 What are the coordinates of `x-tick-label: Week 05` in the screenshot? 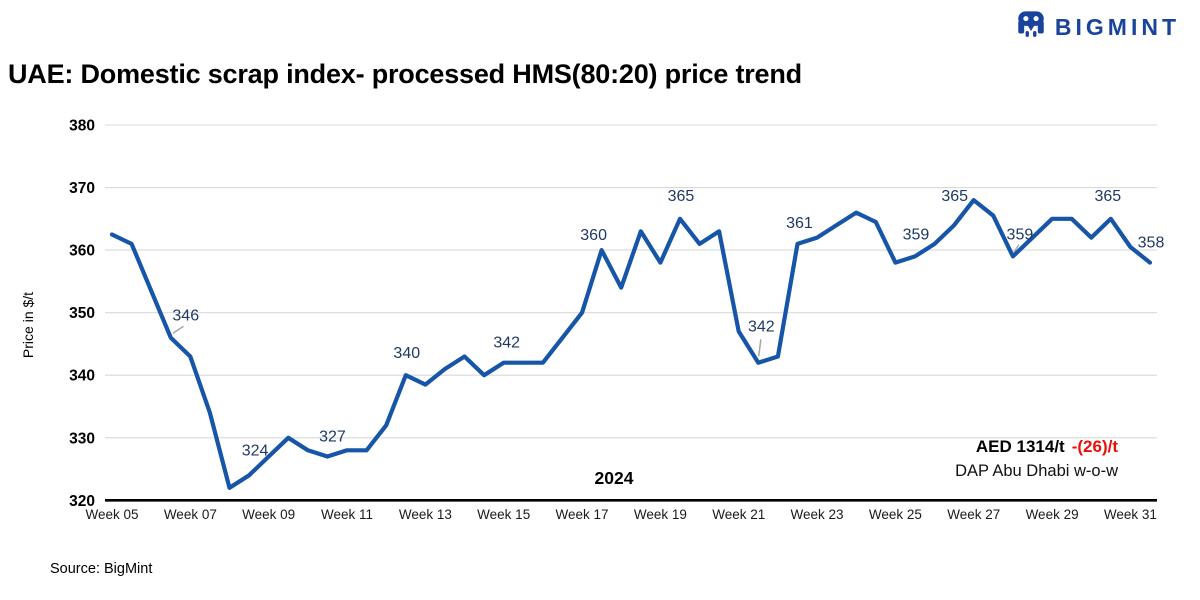 It's located at (111, 514).